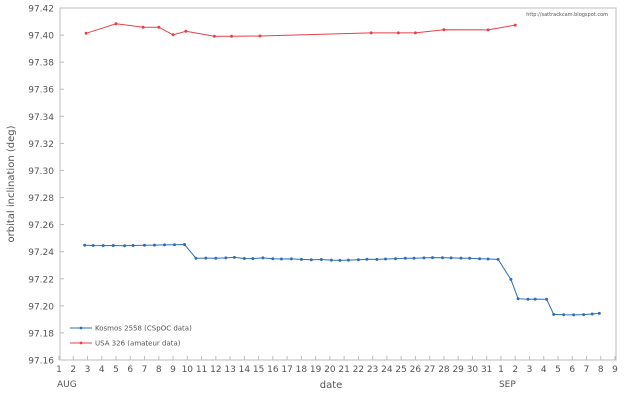 This screenshot has width=640, height=402. I want to click on x-tick-label: 28, so click(444, 370).